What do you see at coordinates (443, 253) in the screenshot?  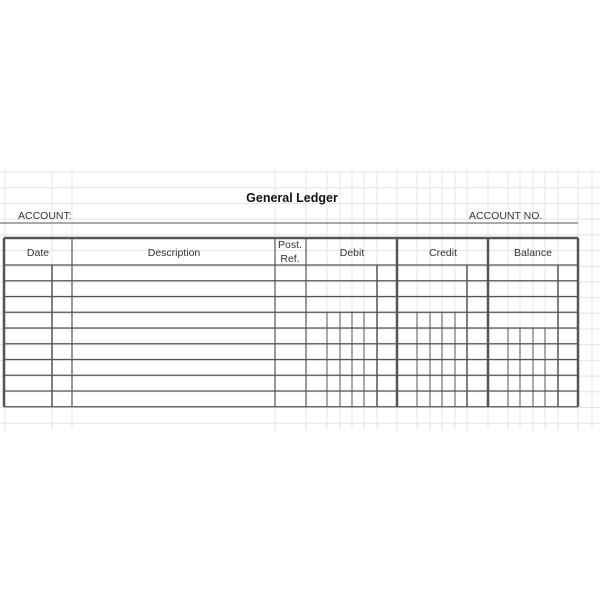 I see `header-credit: Credit` at bounding box center [443, 253].